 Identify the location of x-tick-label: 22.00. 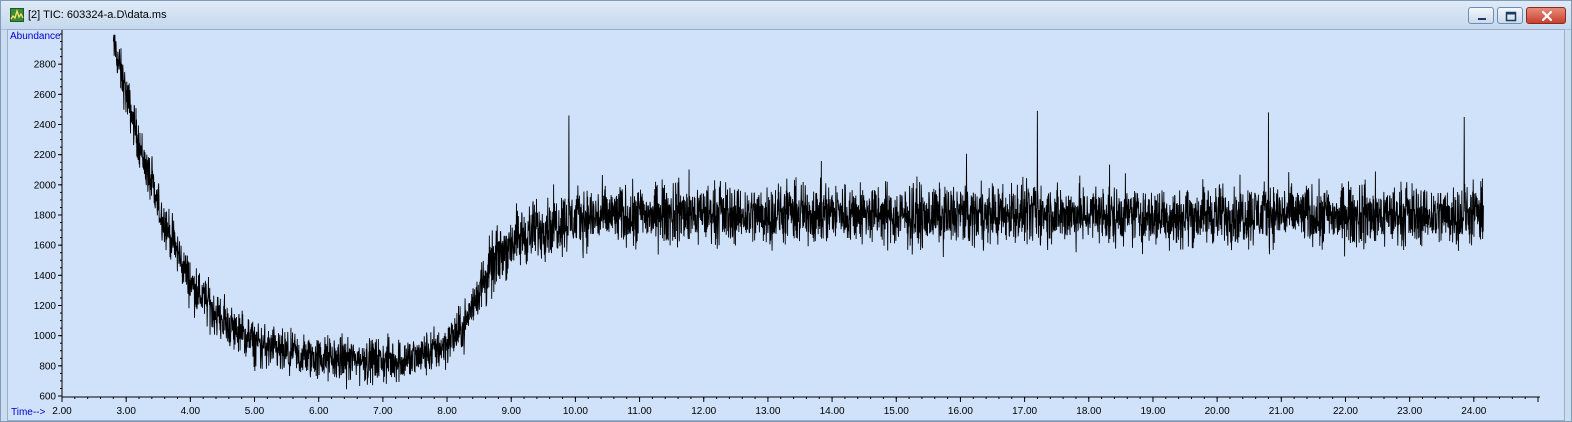
(1345, 411).